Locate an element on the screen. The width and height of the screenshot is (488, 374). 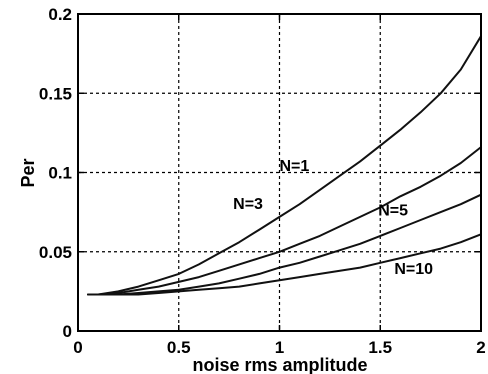
x-tick-label: 1 is located at coordinates (279, 347).